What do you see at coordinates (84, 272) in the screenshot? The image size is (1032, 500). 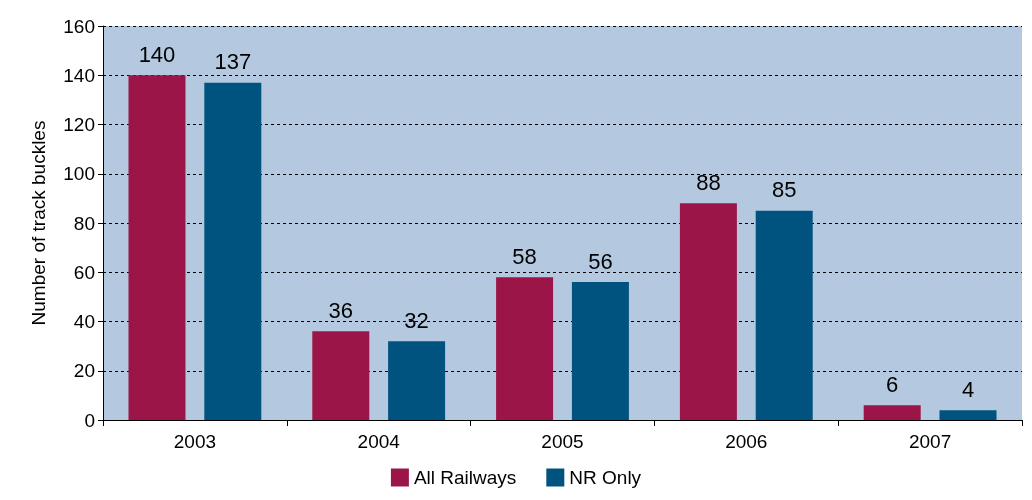 I see `y-tick-label: 60` at bounding box center [84, 272].